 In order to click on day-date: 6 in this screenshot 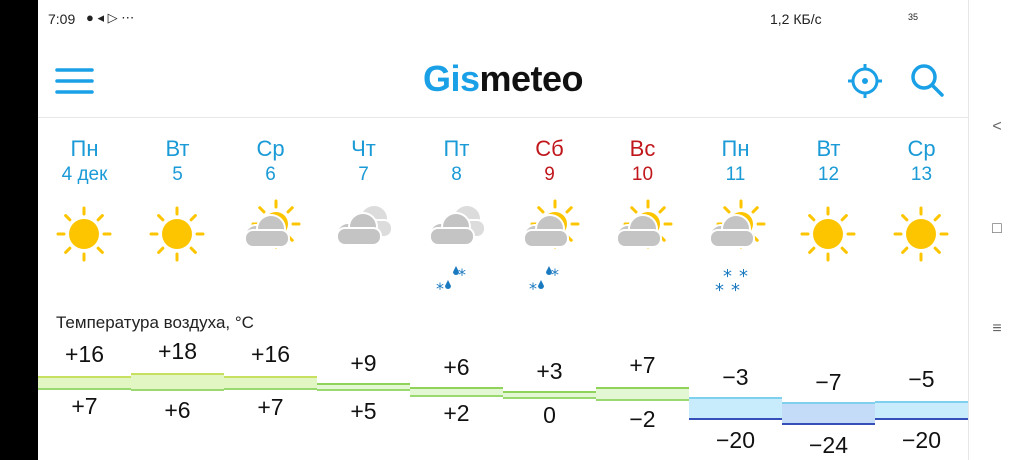, I will do `click(270, 174)`.